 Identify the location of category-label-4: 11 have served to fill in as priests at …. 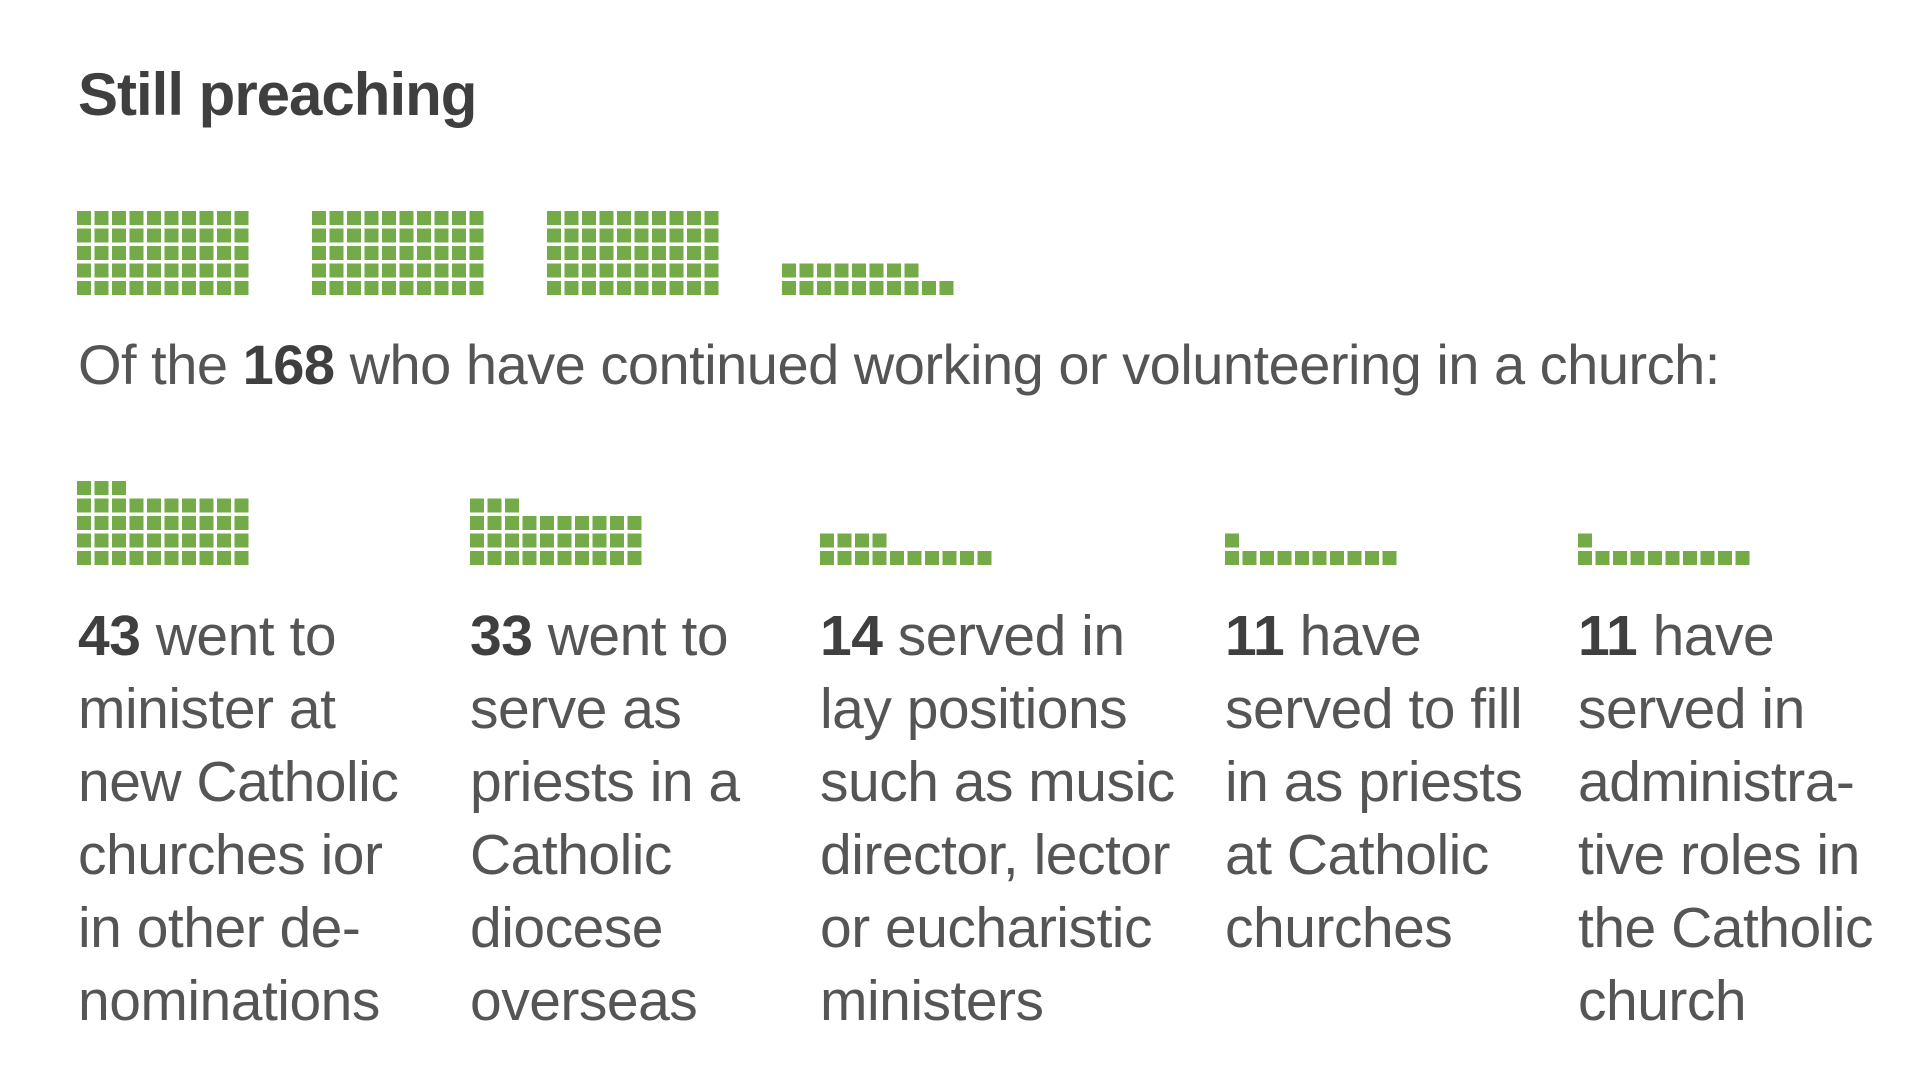
(1374, 782).